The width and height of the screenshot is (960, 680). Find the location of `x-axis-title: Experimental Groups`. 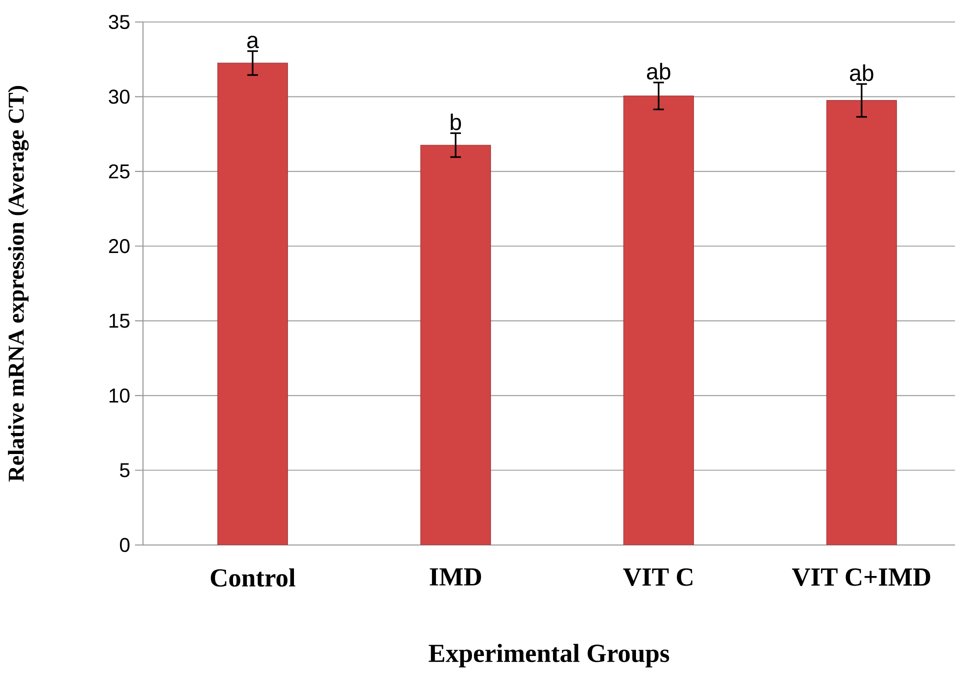

x-axis-title: Experimental Groups is located at coordinates (549, 656).